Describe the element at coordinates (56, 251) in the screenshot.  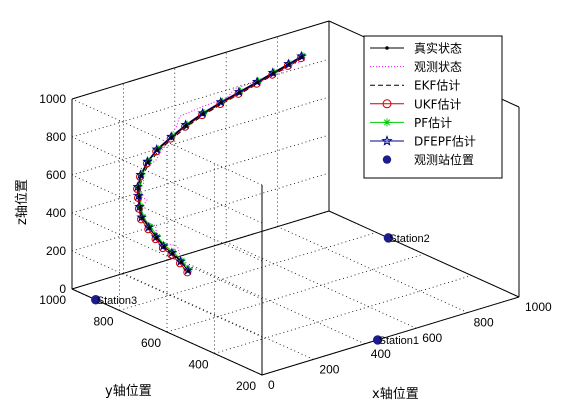
I see `z-tick-label: 200` at that location.